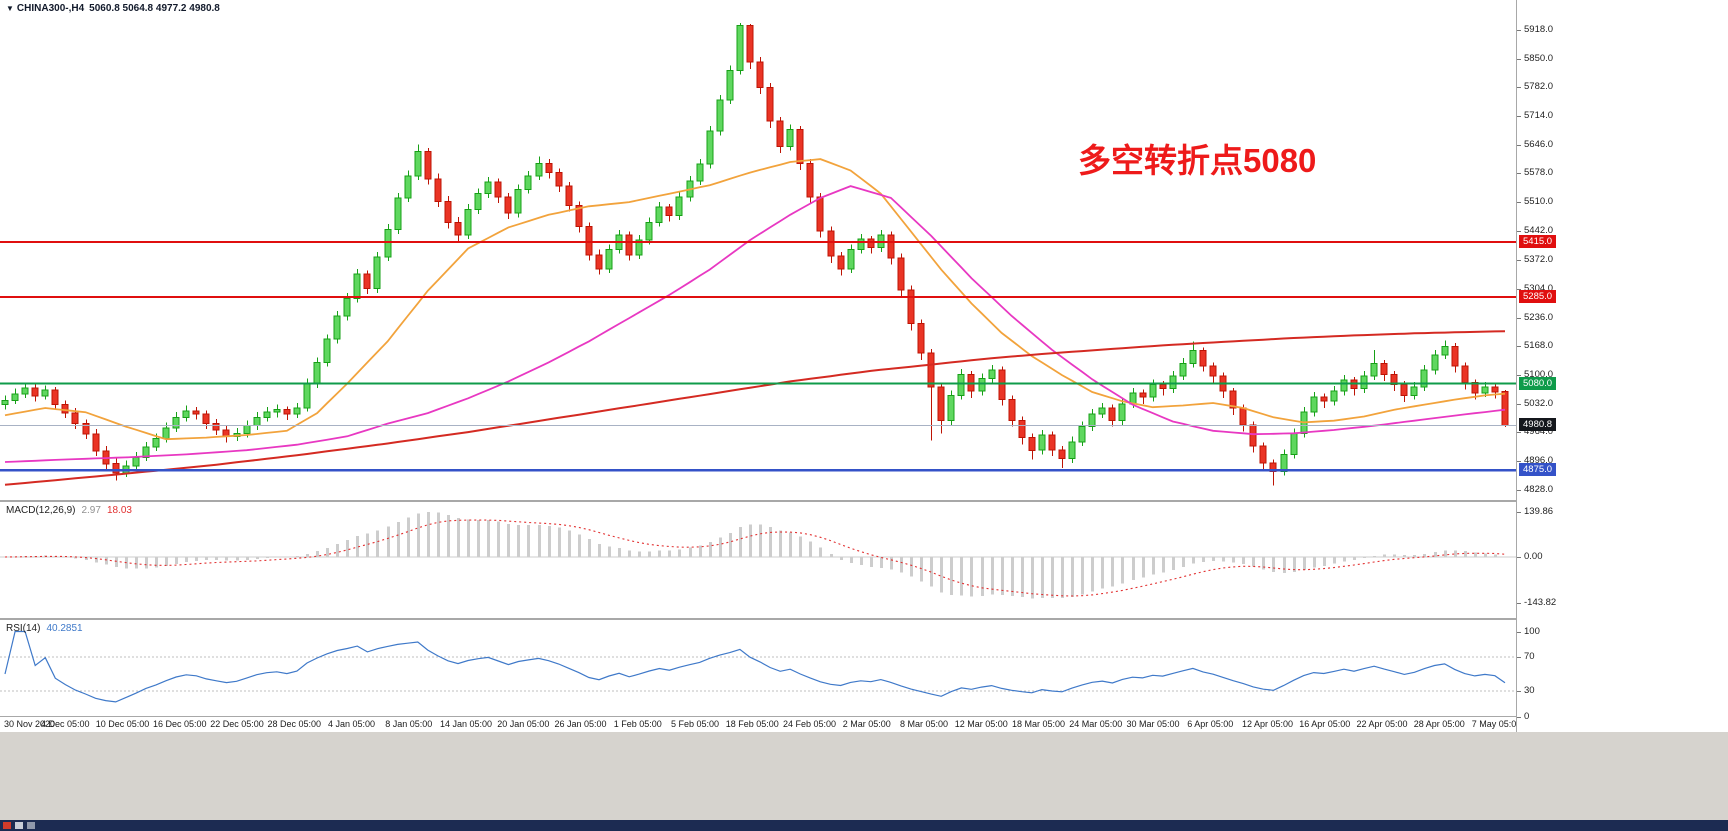 This screenshot has height=831, width=1728. Describe the element at coordinates (1532, 631) in the screenshot. I see `rsi-tick-label: 100` at that location.